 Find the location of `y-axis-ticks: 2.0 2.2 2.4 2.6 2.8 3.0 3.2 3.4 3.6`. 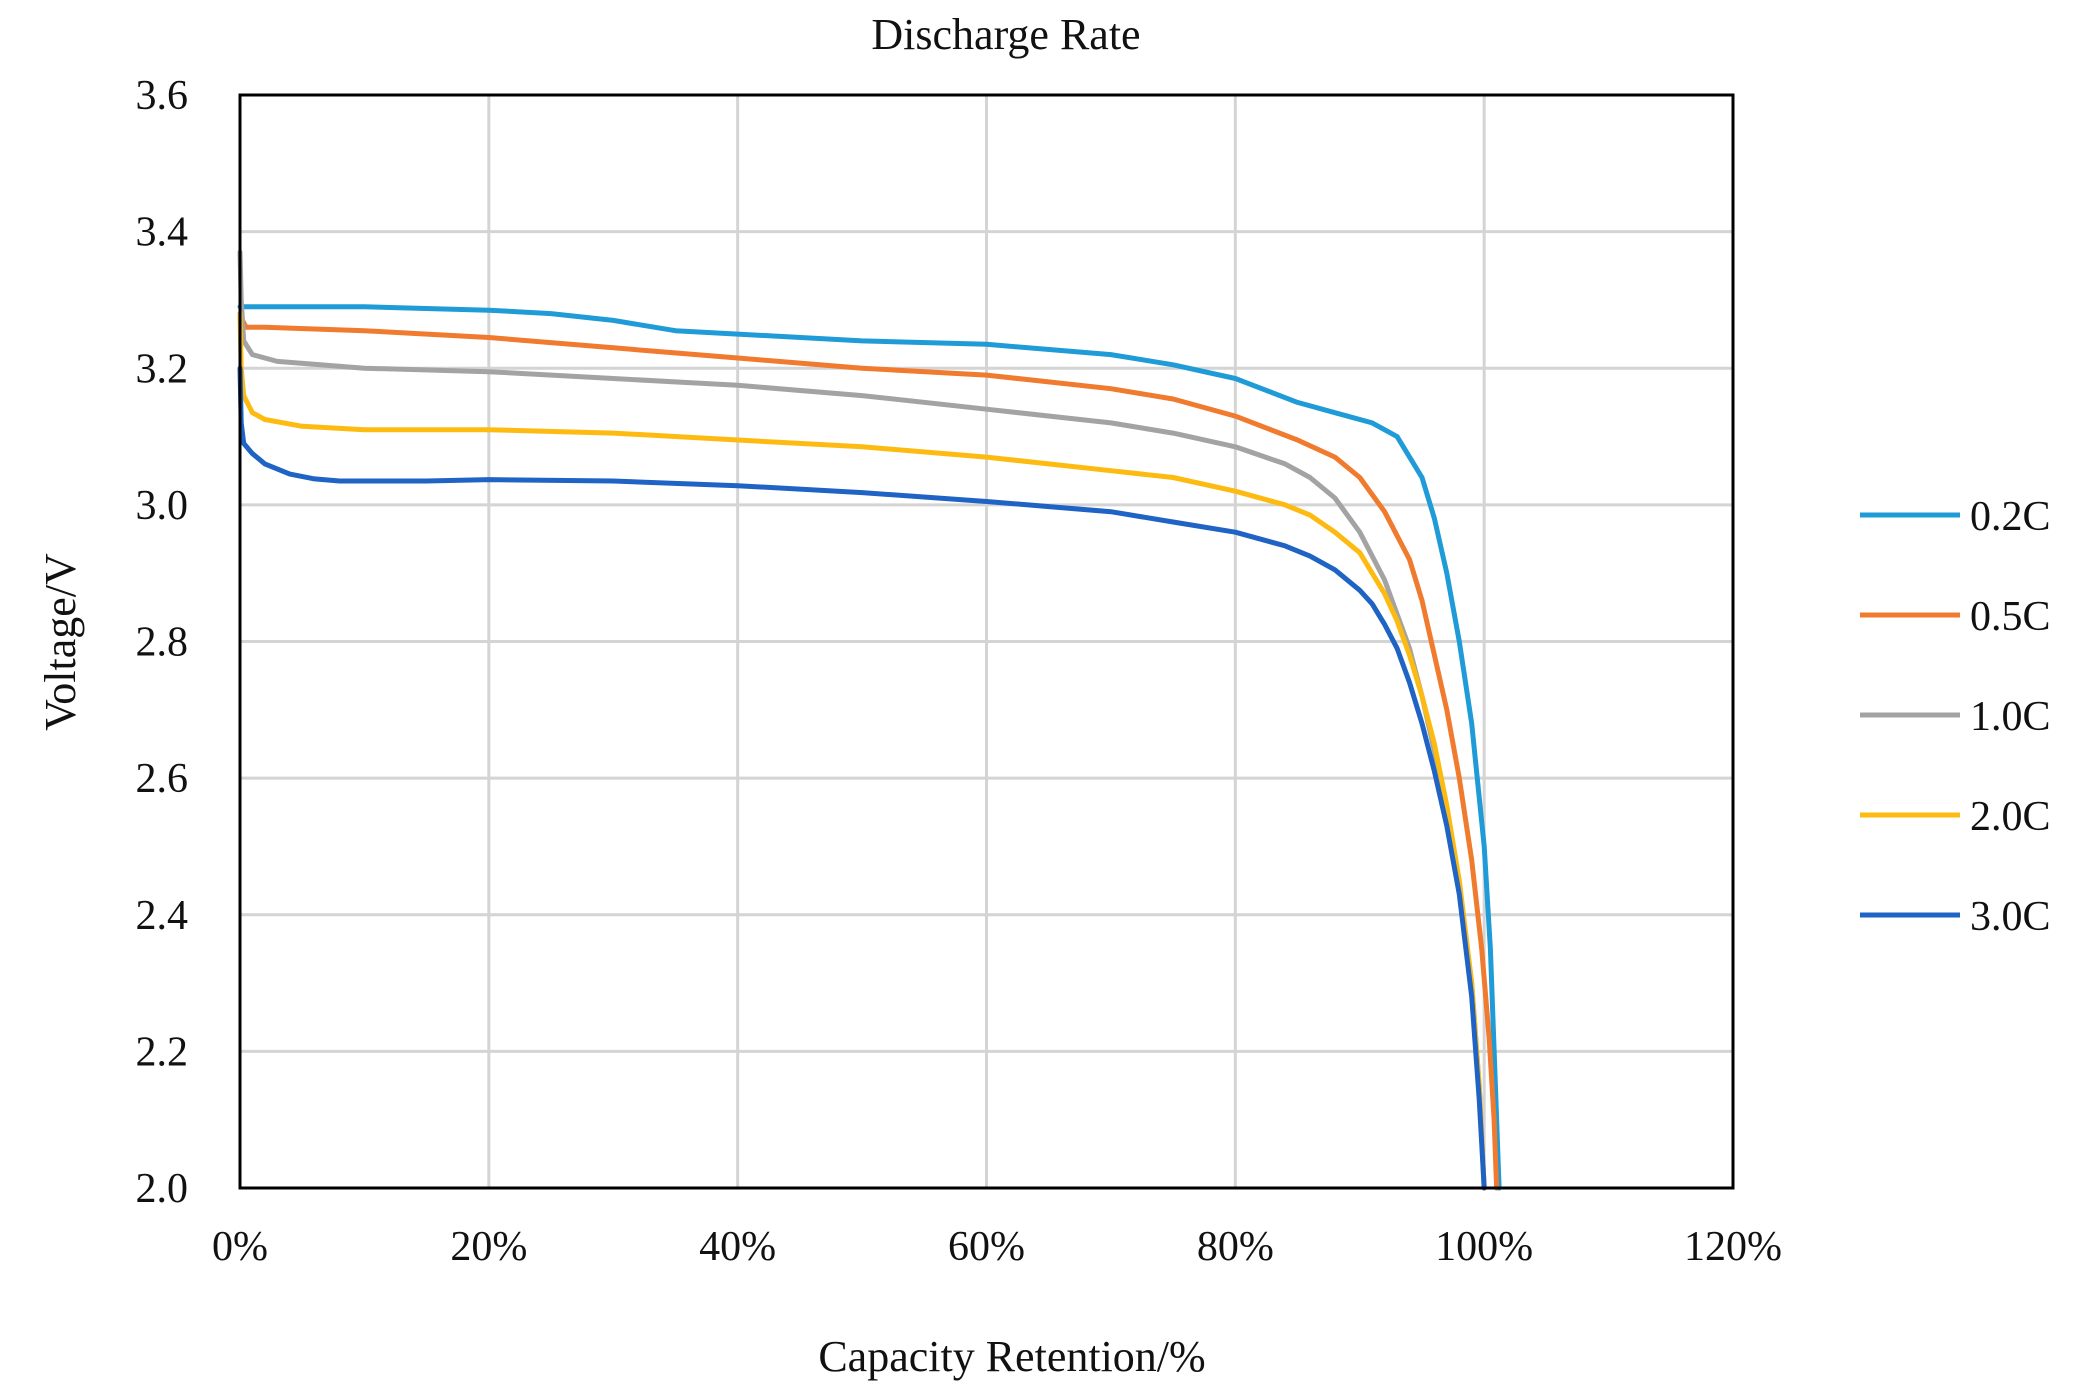

y-axis-ticks: 2.0 2.2 2.4 2.6 2.8 3.0 3.2 3.4 3.6 is located at coordinates (162, 642).